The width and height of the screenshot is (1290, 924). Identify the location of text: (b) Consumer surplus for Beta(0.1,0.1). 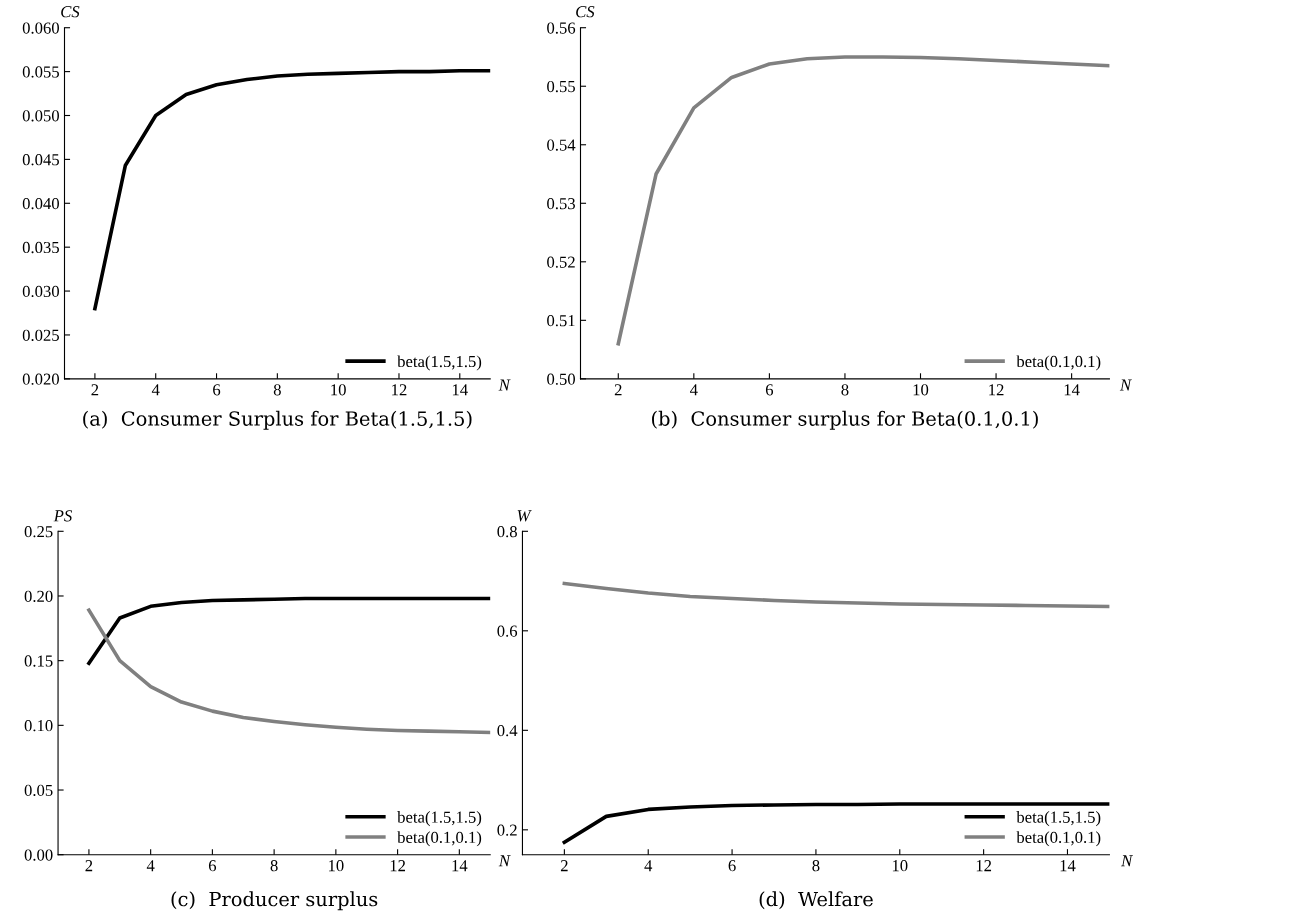
(845, 420).